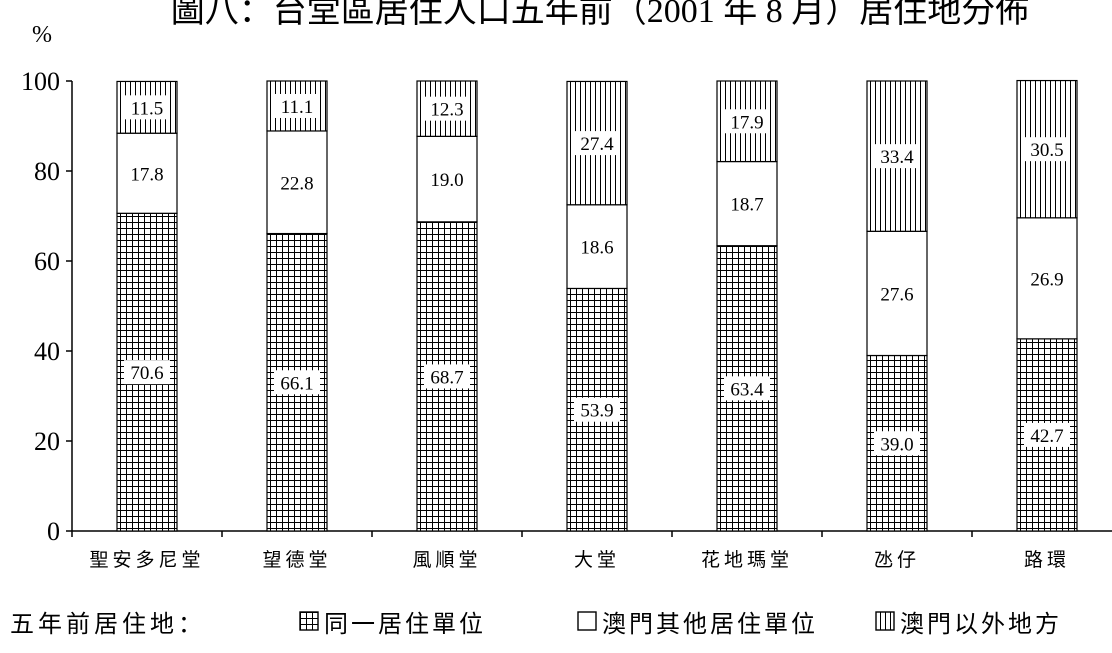  I want to click on data-label: 12.3, so click(446, 110).